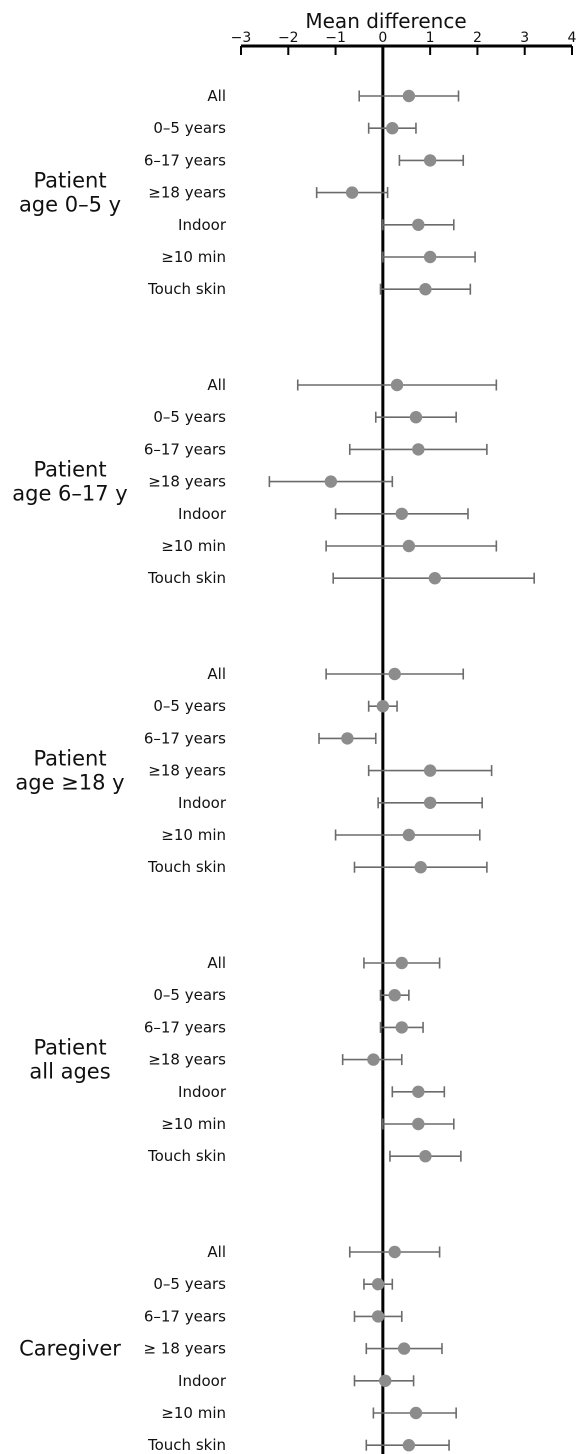 This screenshot has width=578, height=1454. Describe the element at coordinates (430, 38) in the screenshot. I see `x-tick-label: 1` at that location.